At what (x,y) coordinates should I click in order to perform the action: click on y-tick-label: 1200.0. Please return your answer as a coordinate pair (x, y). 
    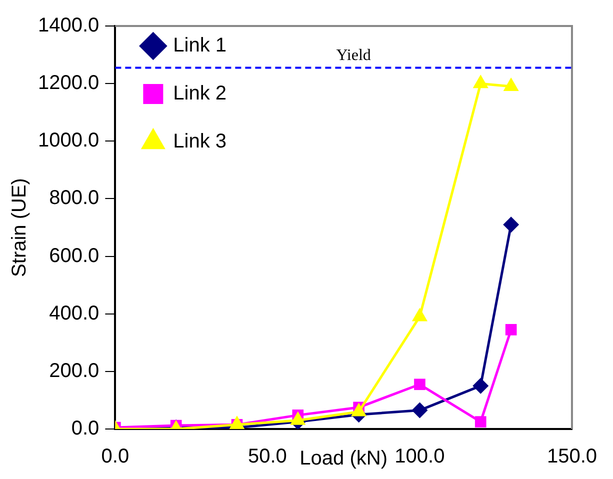
    Looking at the image, I should click on (69, 83).